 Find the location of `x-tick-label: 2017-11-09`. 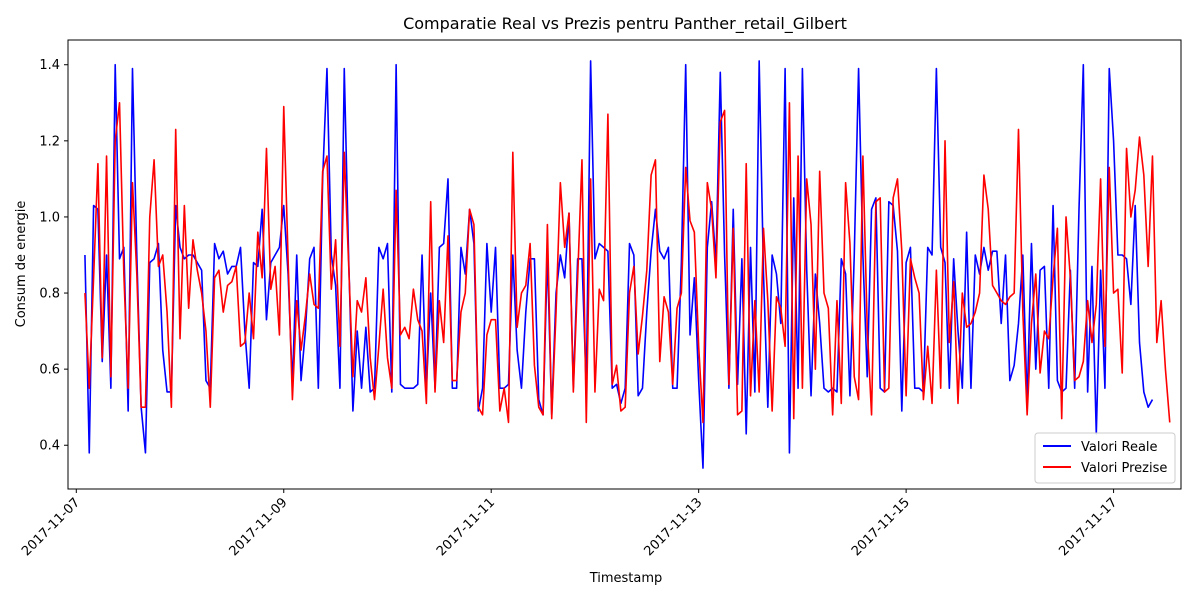

x-tick-label: 2017-11-09 is located at coordinates (259, 527).